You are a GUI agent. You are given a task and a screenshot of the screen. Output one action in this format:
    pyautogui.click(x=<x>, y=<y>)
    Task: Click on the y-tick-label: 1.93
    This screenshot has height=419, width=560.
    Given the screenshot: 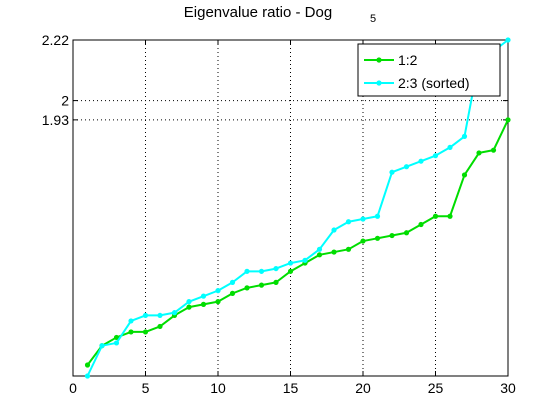 What is the action you would take?
    pyautogui.click(x=55, y=120)
    